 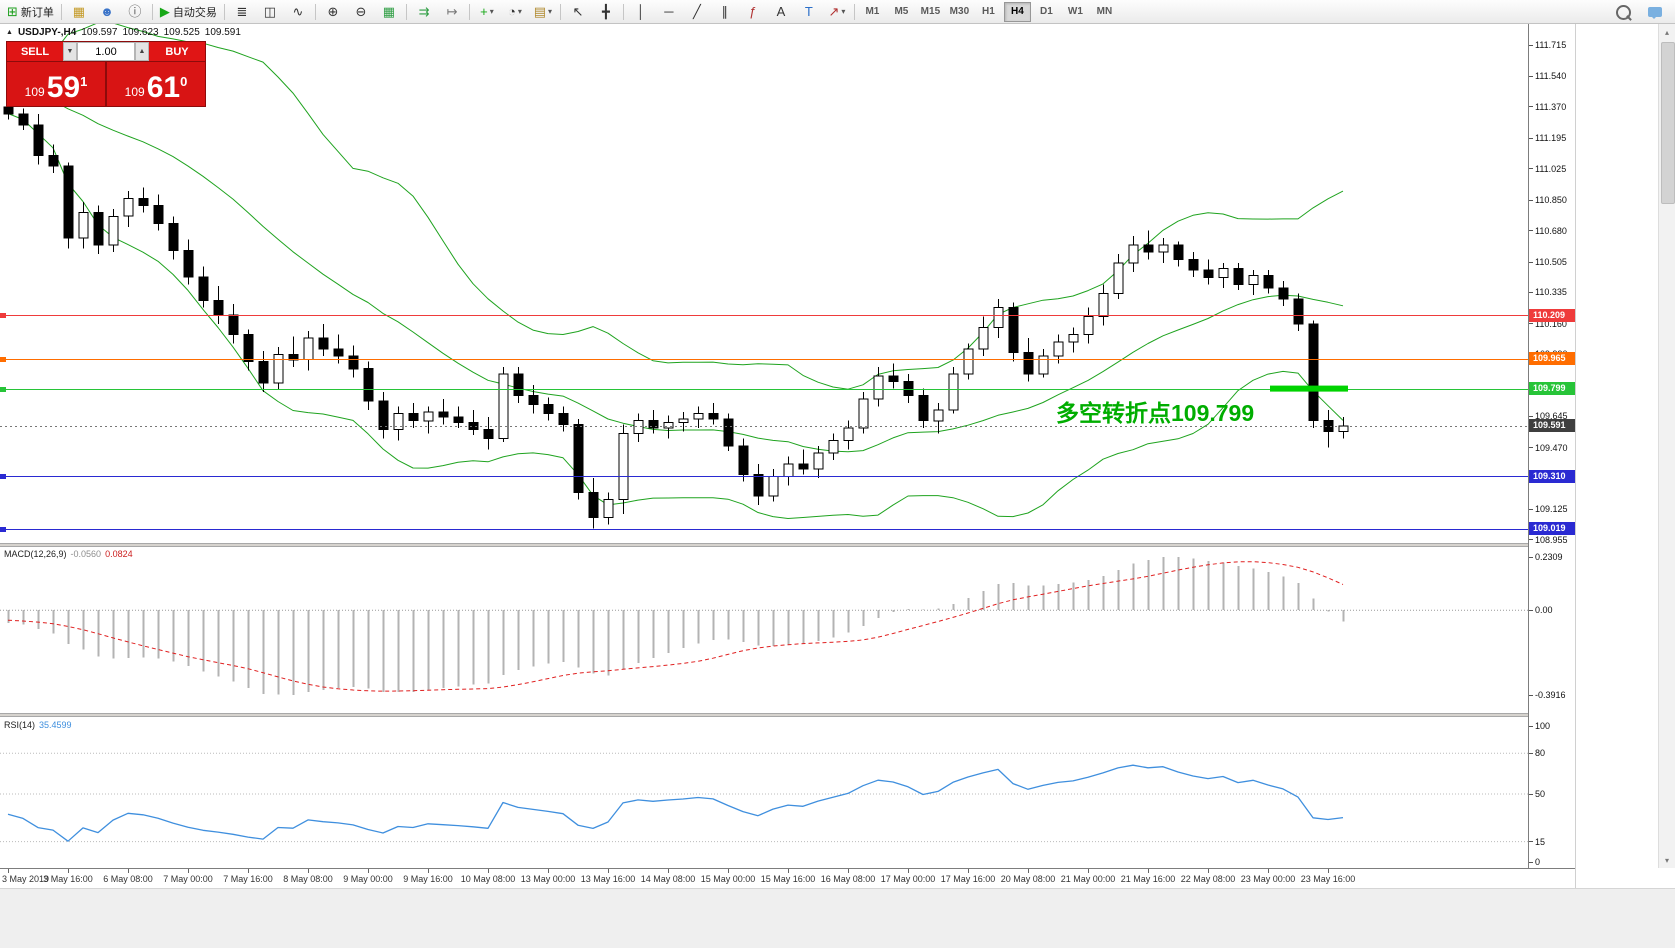 I want to click on horizontal-line-button: ─, so click(x=669, y=12).